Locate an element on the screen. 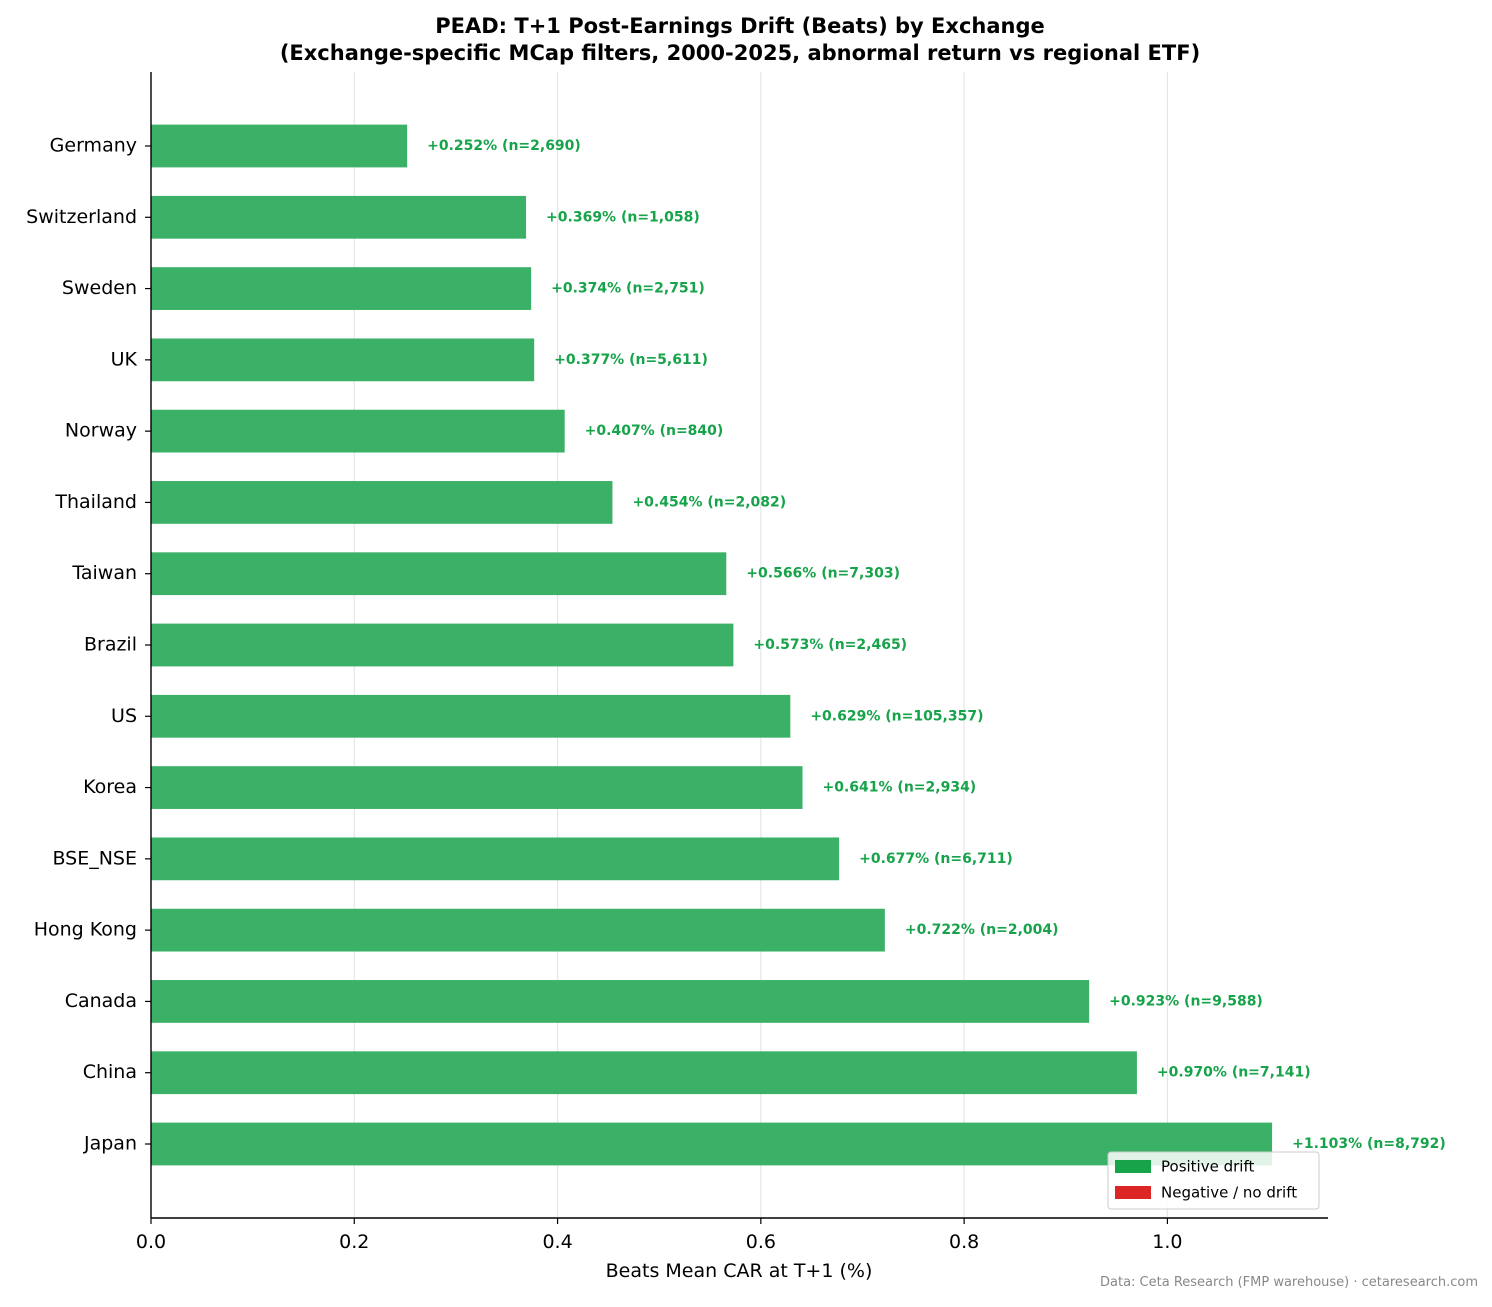 This screenshot has width=1492, height=1307. bar-label-1: +0.369% (n=1,058) is located at coordinates (623, 217).